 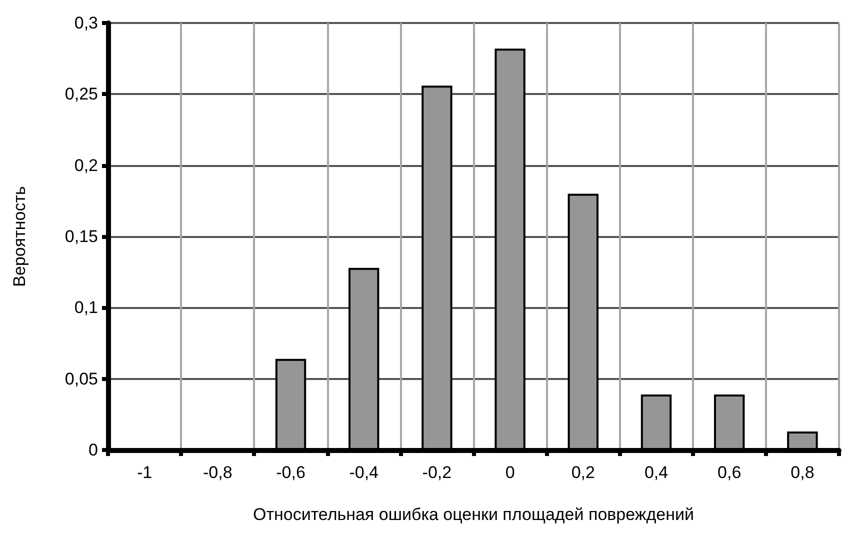 What do you see at coordinates (583, 472) in the screenshot?
I see `x-tick-label: 0,2` at bounding box center [583, 472].